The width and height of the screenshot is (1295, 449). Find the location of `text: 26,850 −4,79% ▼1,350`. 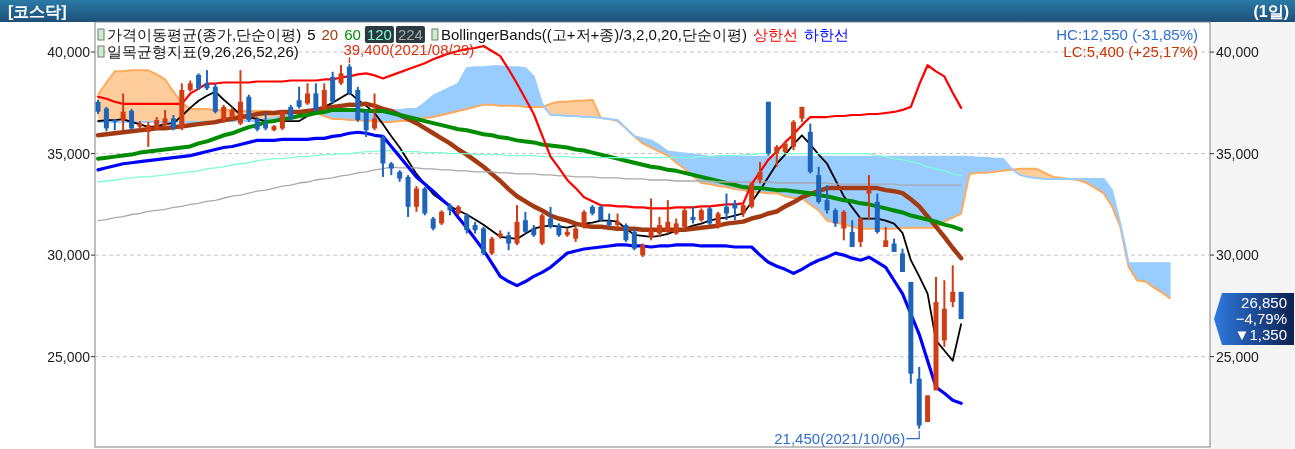

text: 26,850 −4,79% ▼1,350 is located at coordinates (1260, 319).